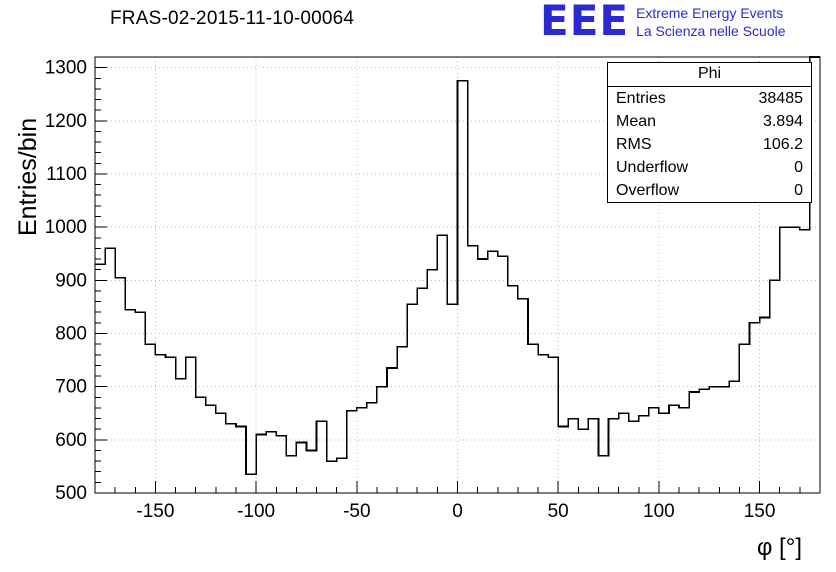 The image size is (836, 572). What do you see at coordinates (28, 176) in the screenshot?
I see `y-axis-label: Entries/bin` at bounding box center [28, 176].